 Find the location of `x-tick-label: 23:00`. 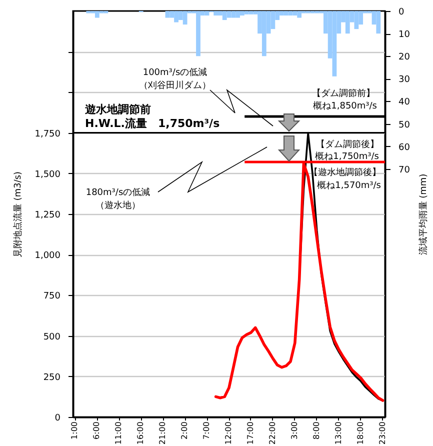

x-tick-label: 23:00 is located at coordinates (382, 433).